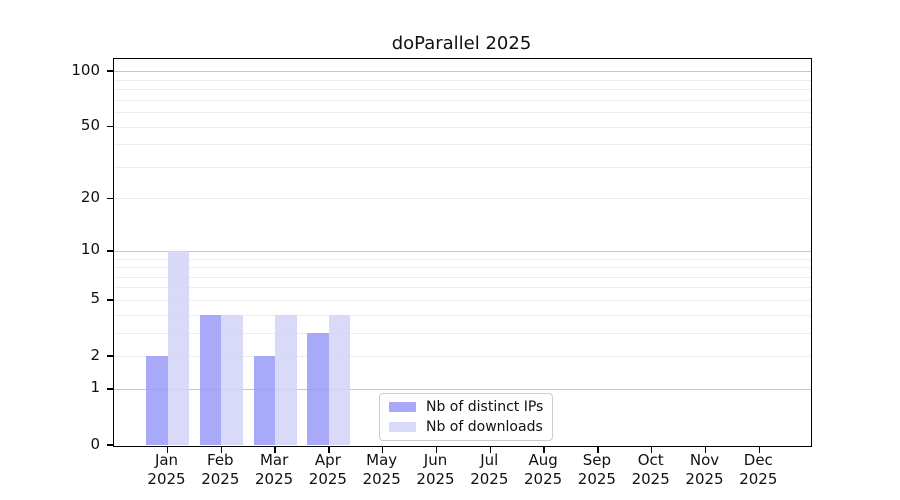 Image resolution: width=900 pixels, height=500 pixels. I want to click on x-tick-label: Jun 2025, so click(435, 469).